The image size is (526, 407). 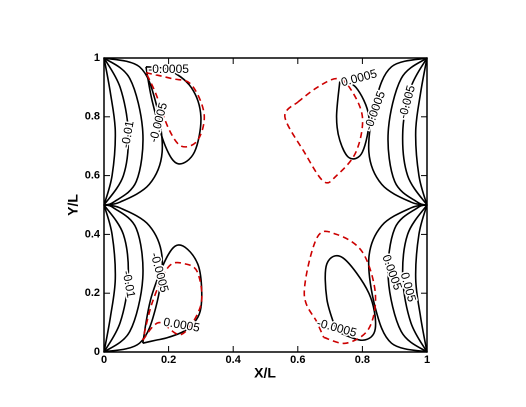 I want to click on x-axis-label: X/L, so click(x=265, y=373).